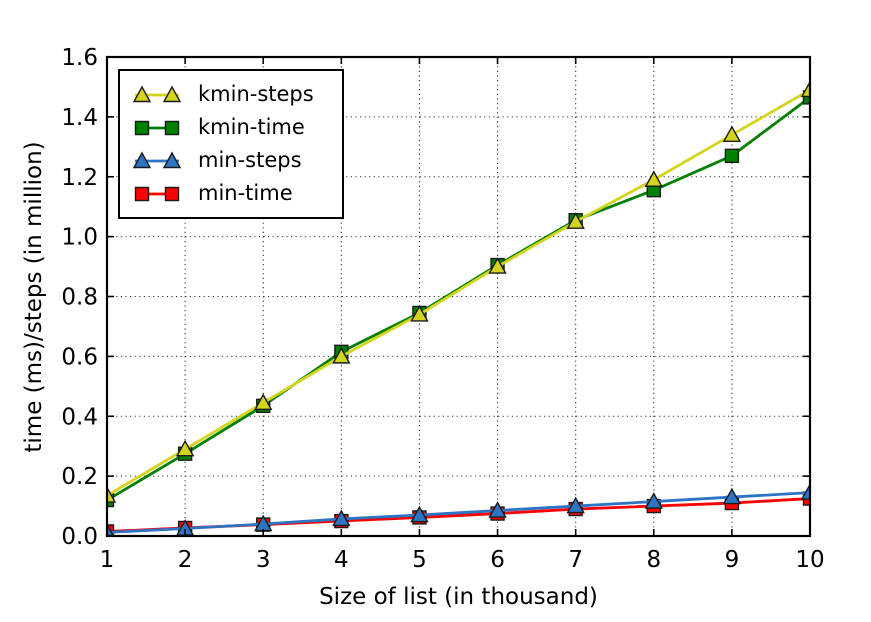 The width and height of the screenshot is (871, 622). I want to click on y-tick-label: 0.8, so click(79, 298).